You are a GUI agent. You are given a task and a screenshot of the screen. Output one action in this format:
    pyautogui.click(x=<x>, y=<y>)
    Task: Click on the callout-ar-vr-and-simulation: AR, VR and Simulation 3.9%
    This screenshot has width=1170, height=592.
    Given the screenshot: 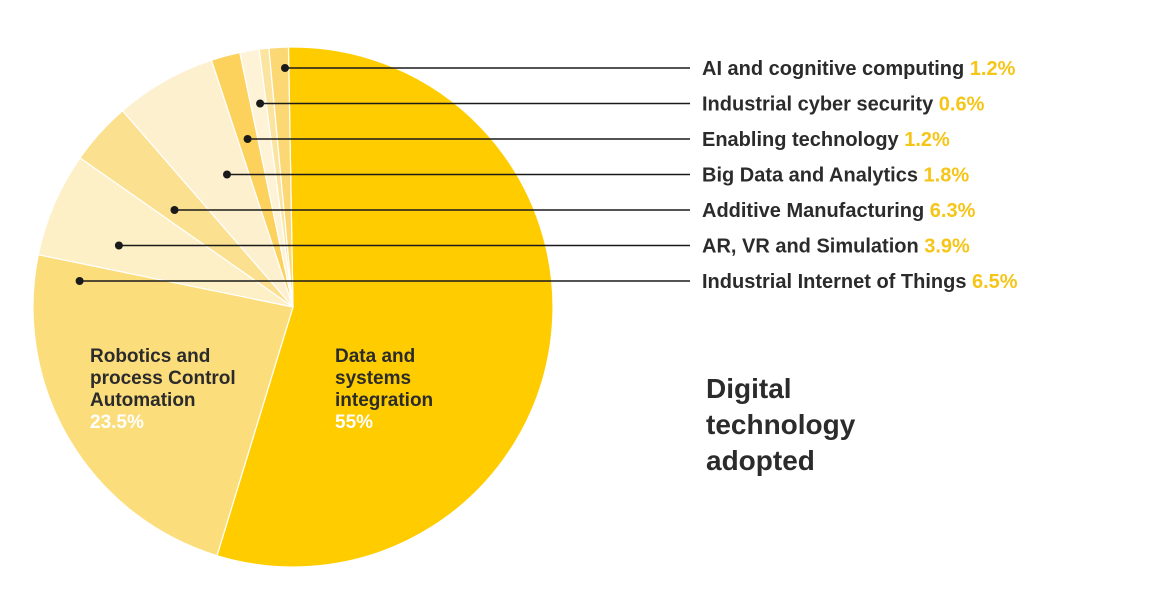 What is the action you would take?
    pyautogui.click(x=542, y=247)
    